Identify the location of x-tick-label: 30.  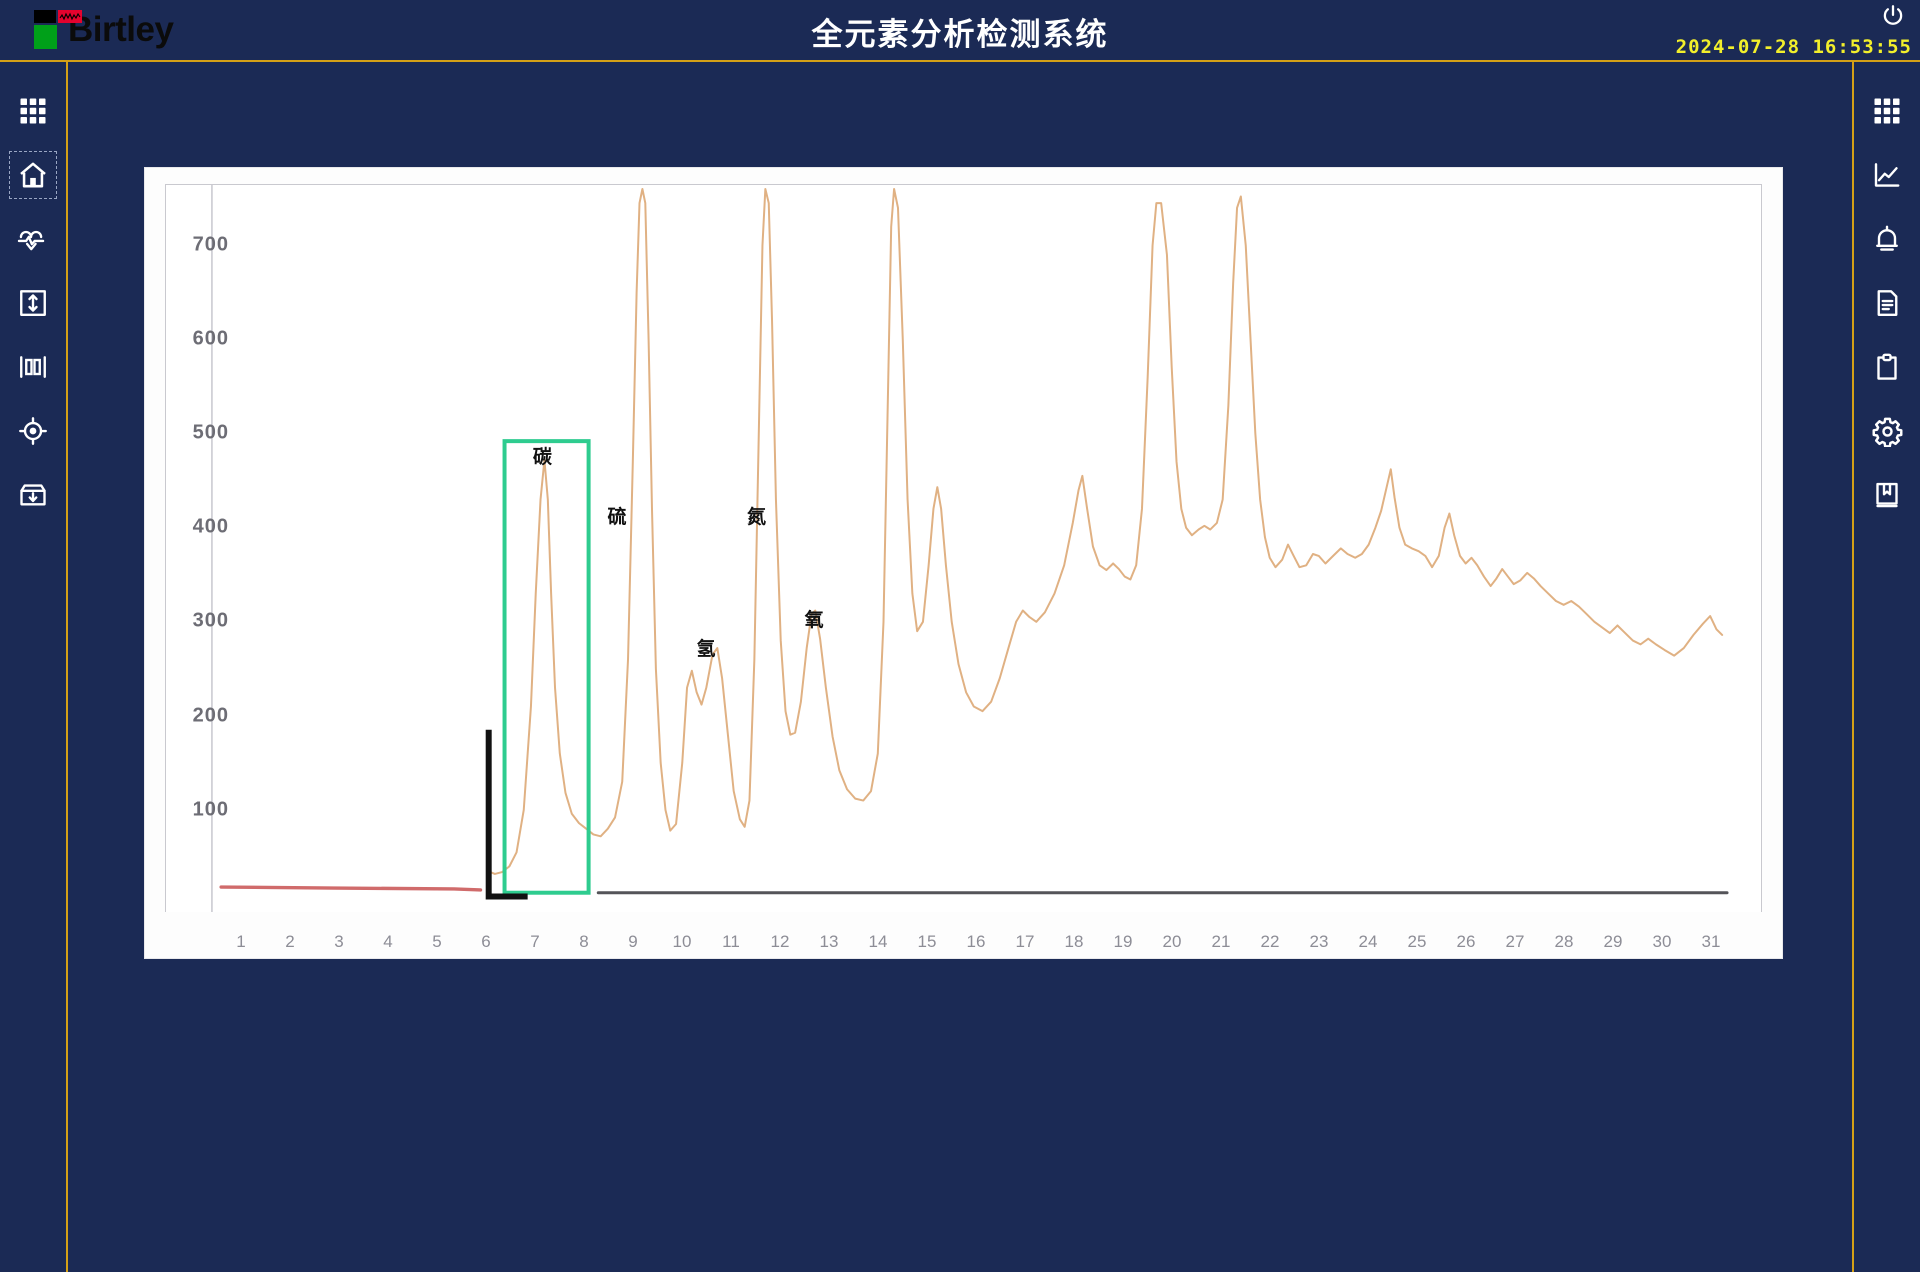
(1662, 941).